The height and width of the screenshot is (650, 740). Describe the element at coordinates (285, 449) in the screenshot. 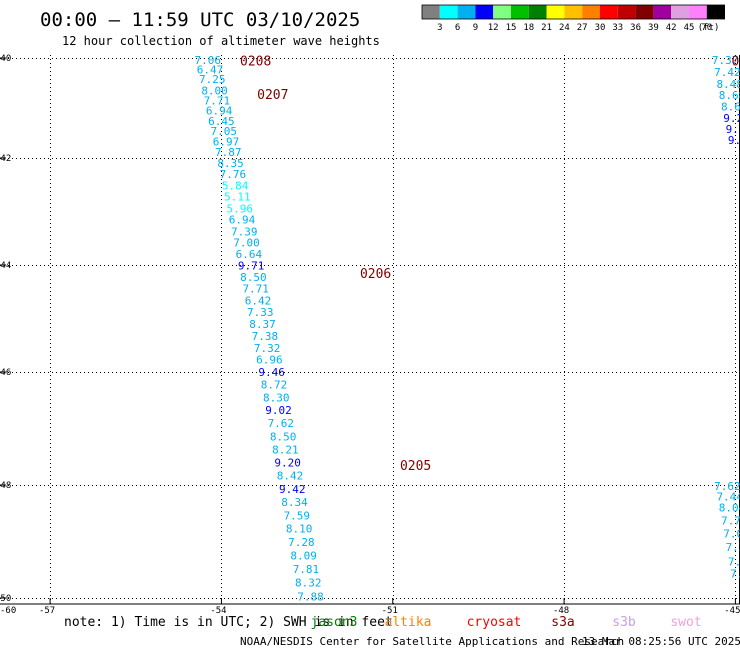

I see `swh-value-label: 8.21` at that location.